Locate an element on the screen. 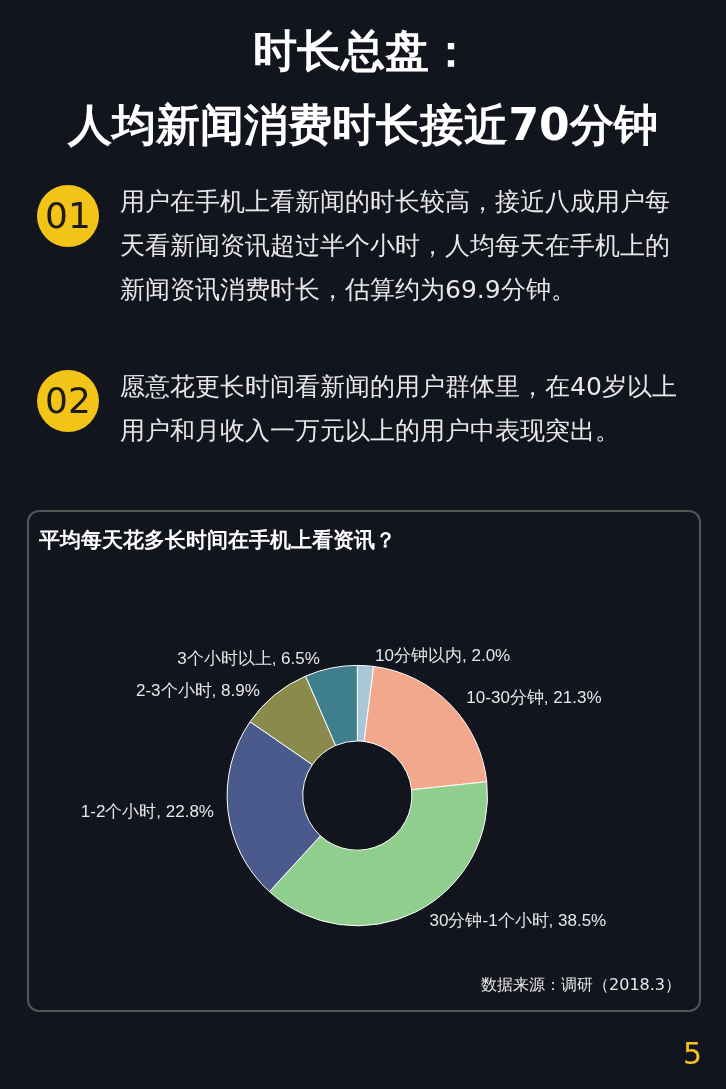 The height and width of the screenshot is (1089, 726). slice-label: 10-30分钟, 21.3% is located at coordinates (534, 697).